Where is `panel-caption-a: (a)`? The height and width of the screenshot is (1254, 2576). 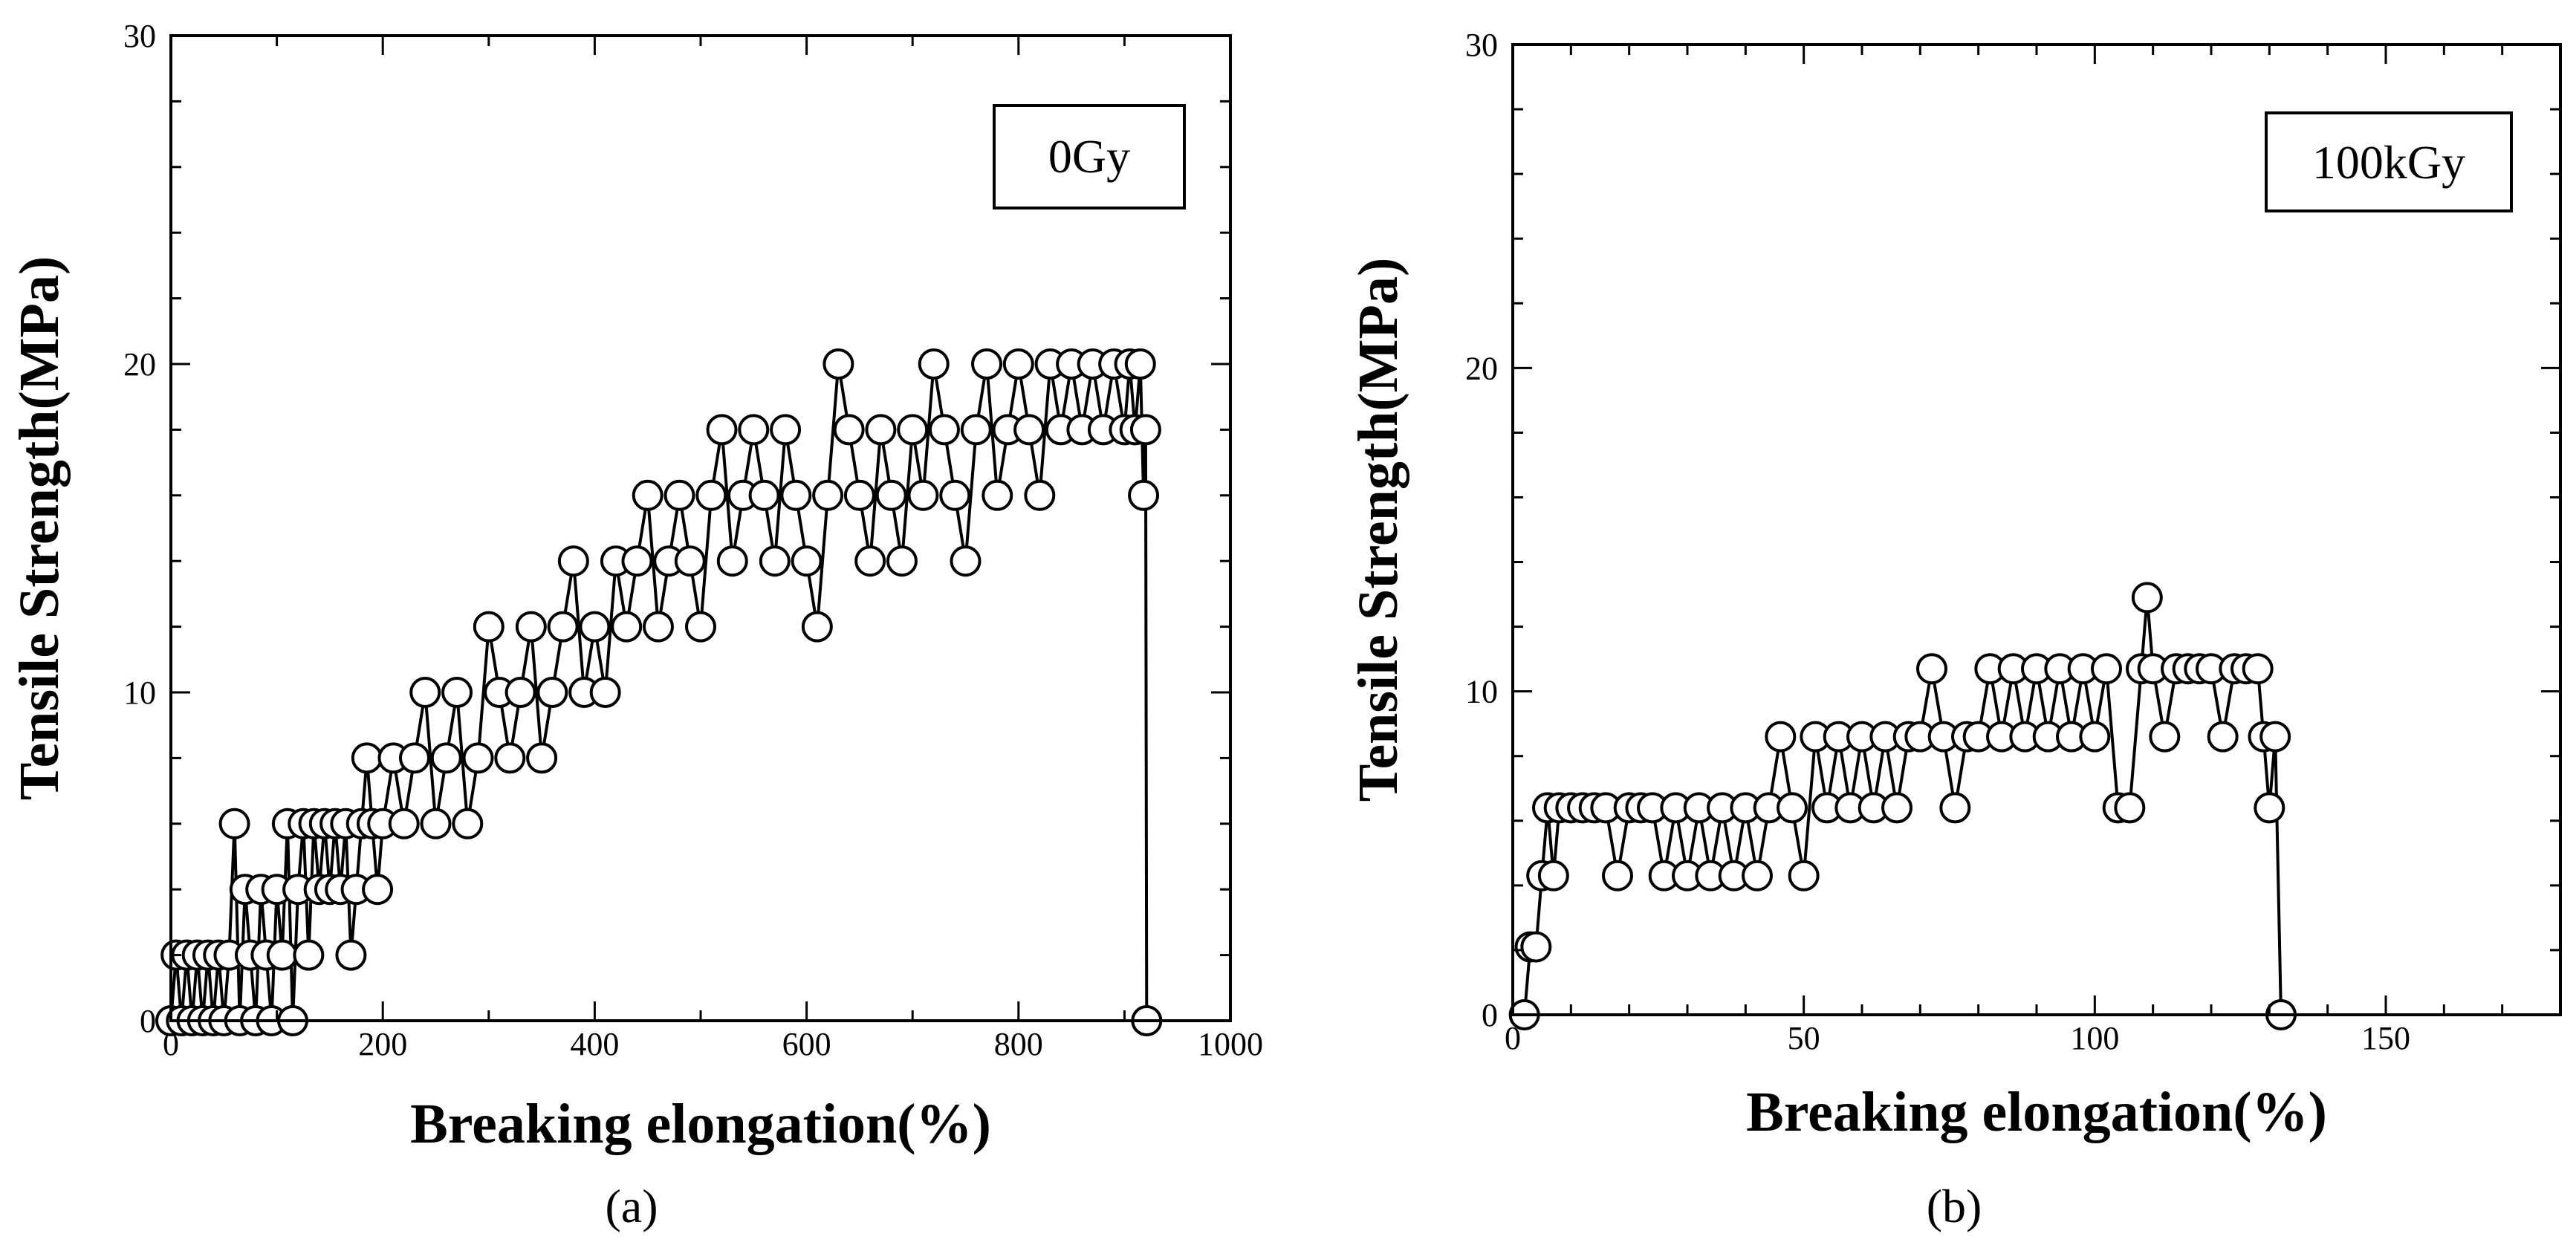 panel-caption-a: (a) is located at coordinates (631, 1206).